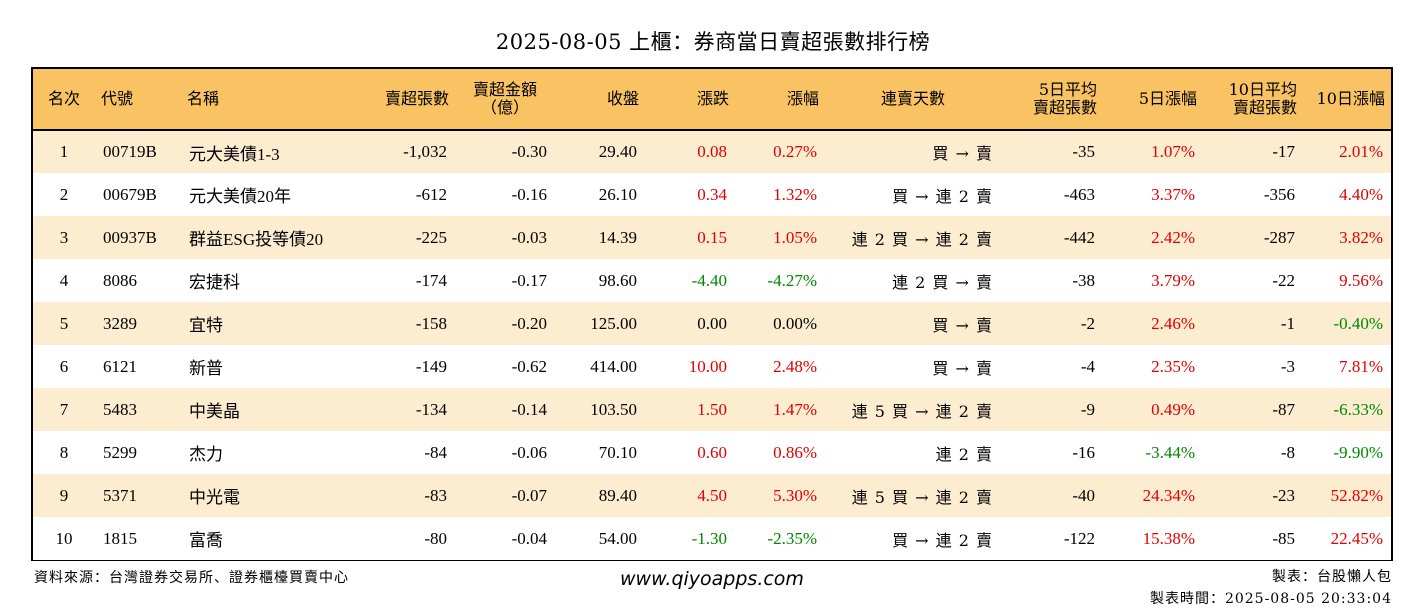  What do you see at coordinates (120, 366) in the screenshot?
I see `cell-code: 6121` at bounding box center [120, 366].